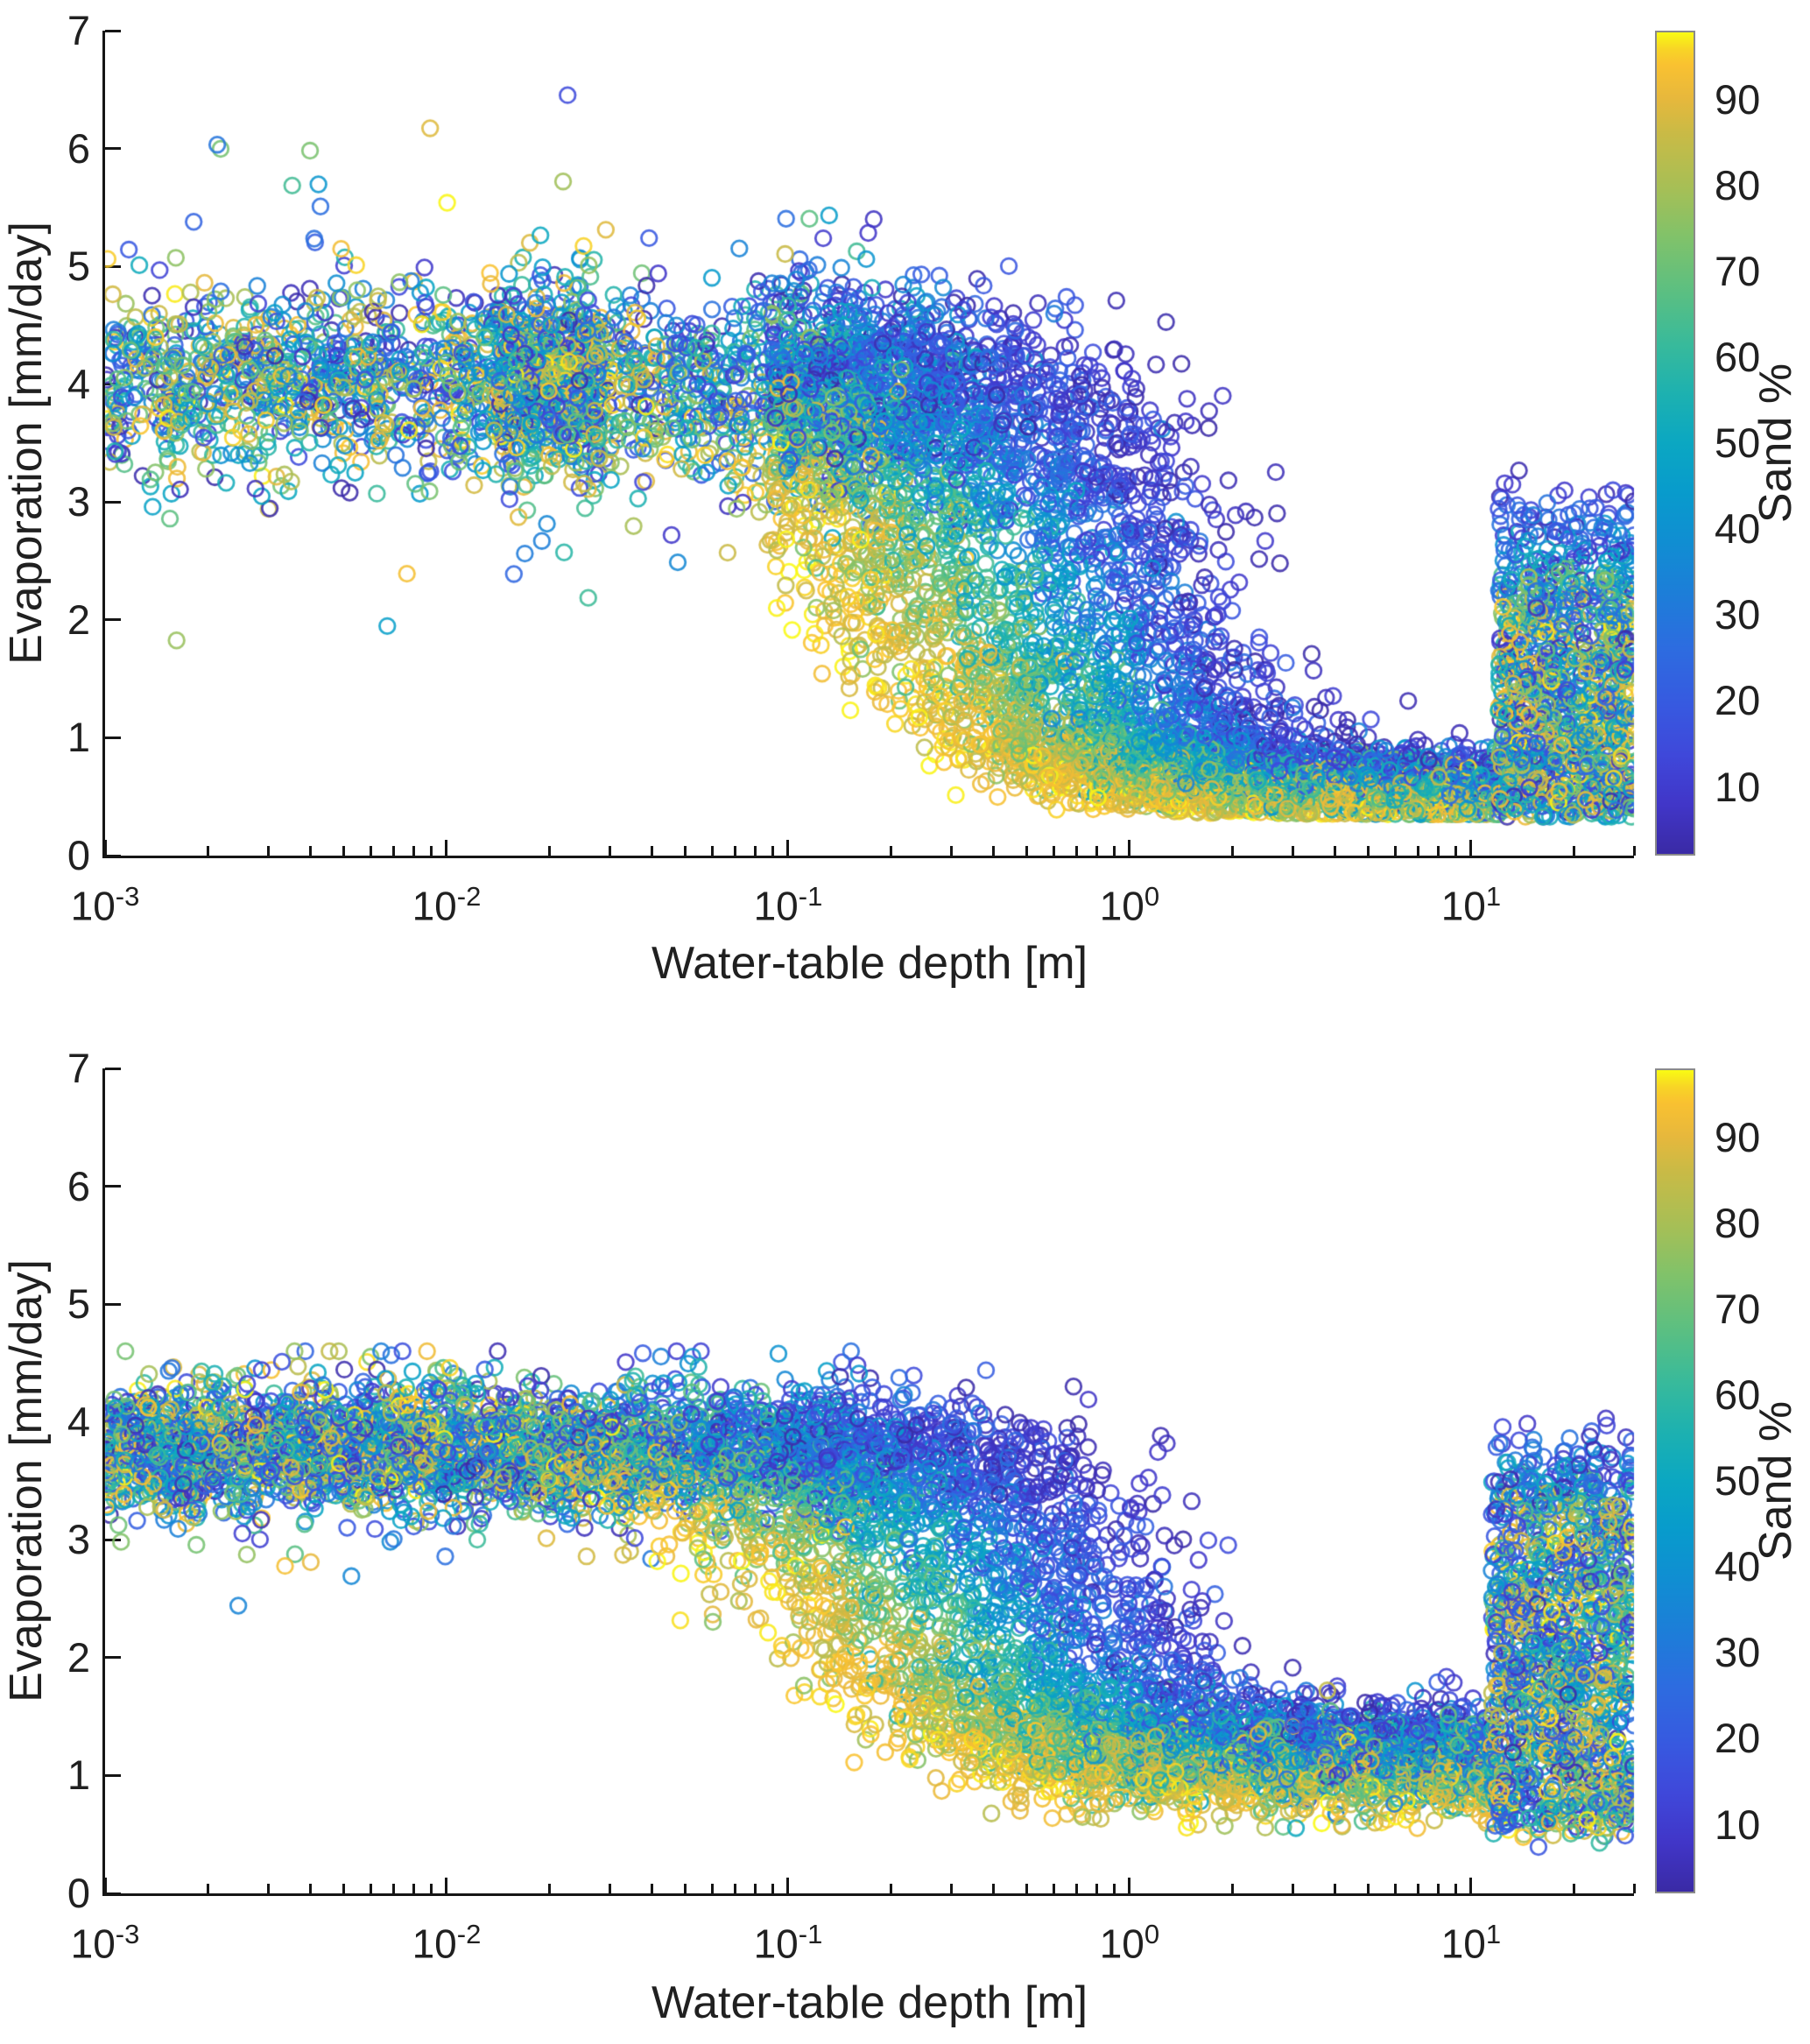 The height and width of the screenshot is (2044, 1810). What do you see at coordinates (26, 1480) in the screenshot?
I see `y-axis-label: Evaporation [mm/day]` at bounding box center [26, 1480].